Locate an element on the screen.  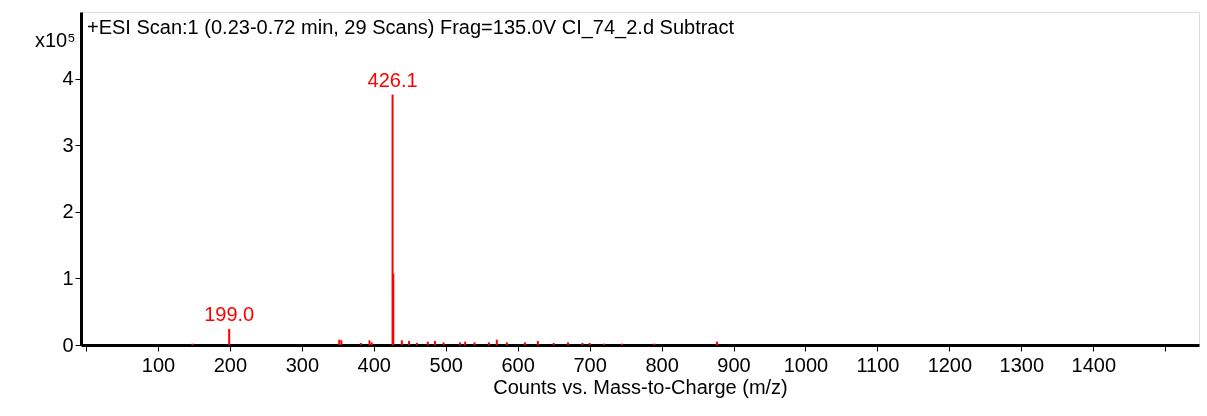
y-tick-label: 3 is located at coordinates (68, 144).